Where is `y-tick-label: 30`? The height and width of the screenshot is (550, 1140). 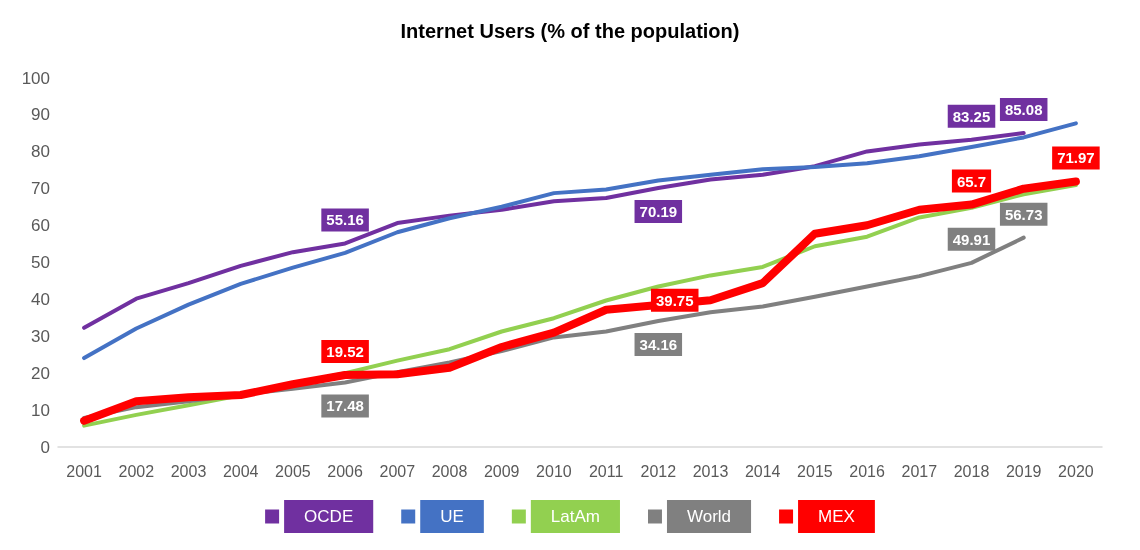 y-tick-label: 30 is located at coordinates (40, 336).